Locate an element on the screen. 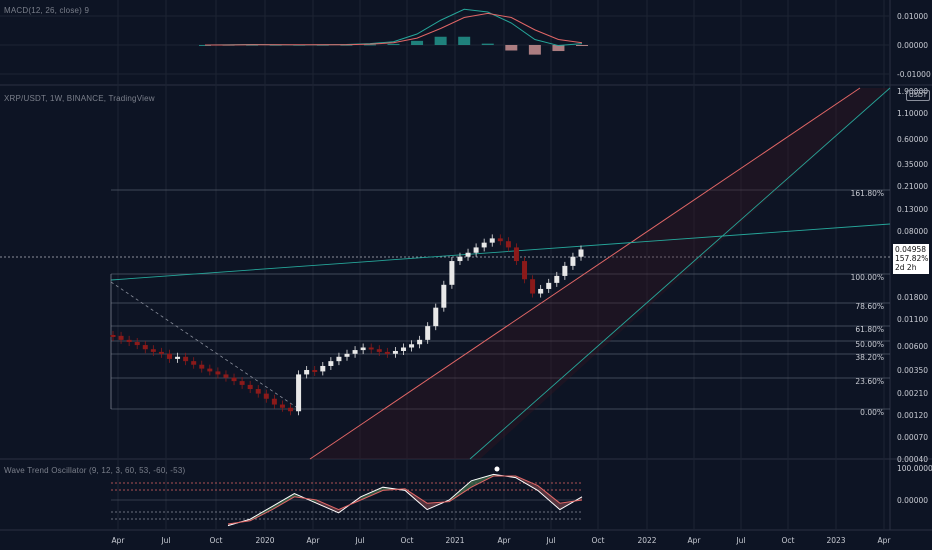 Image resolution: width=932 pixels, height=550 pixels. fib-level-label: 78.60% is located at coordinates (869, 306).